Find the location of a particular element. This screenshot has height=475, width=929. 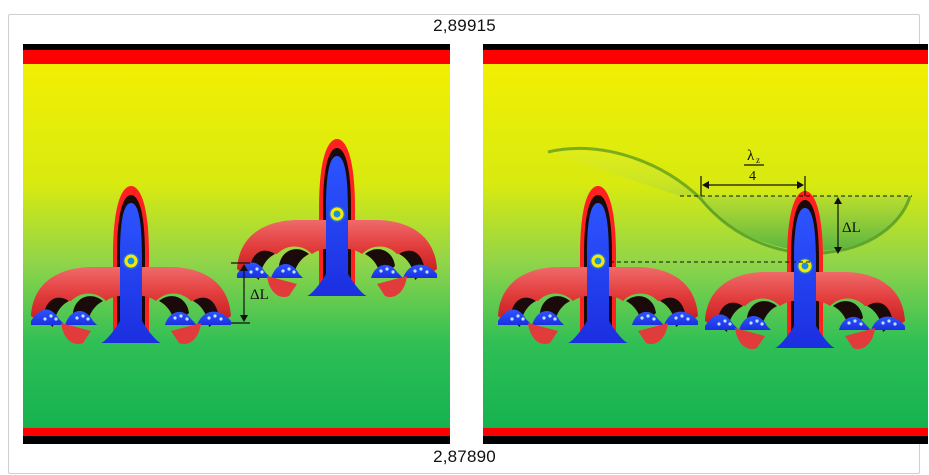

lambda-marker is located at coordinates (753, 180).